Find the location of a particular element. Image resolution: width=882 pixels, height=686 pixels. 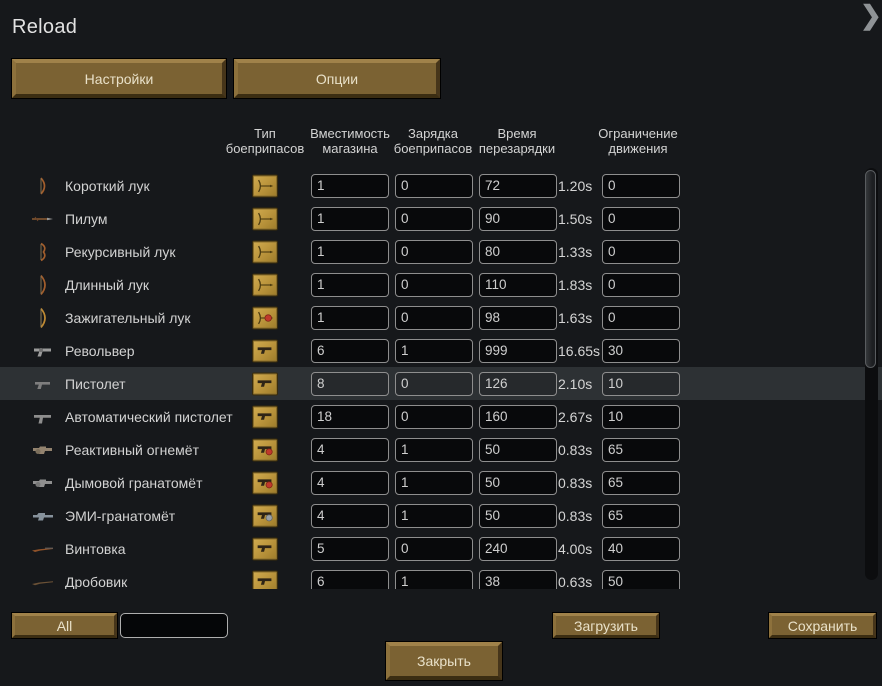

column-header-ammo-type: Тип боеприпасов is located at coordinates (265, 140).